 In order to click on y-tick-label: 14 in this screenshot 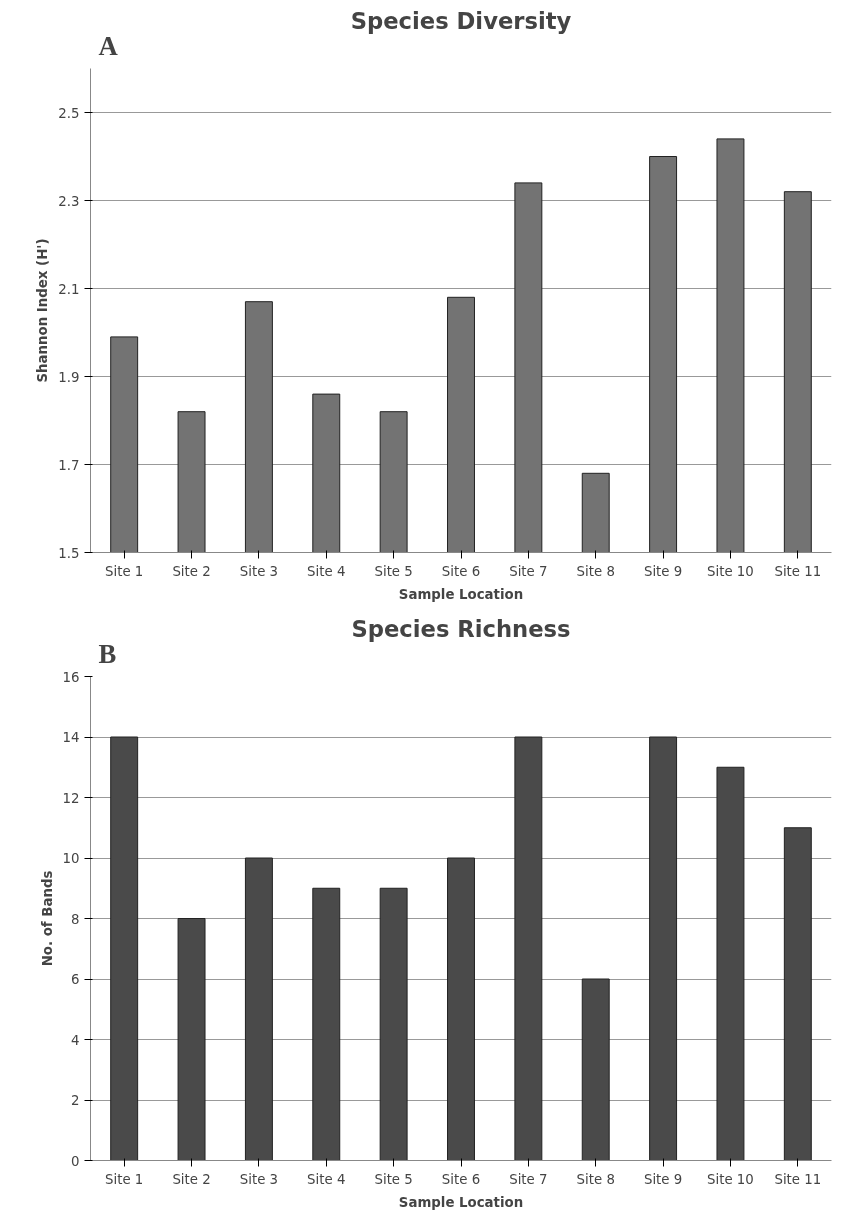, I will do `click(71, 737)`.